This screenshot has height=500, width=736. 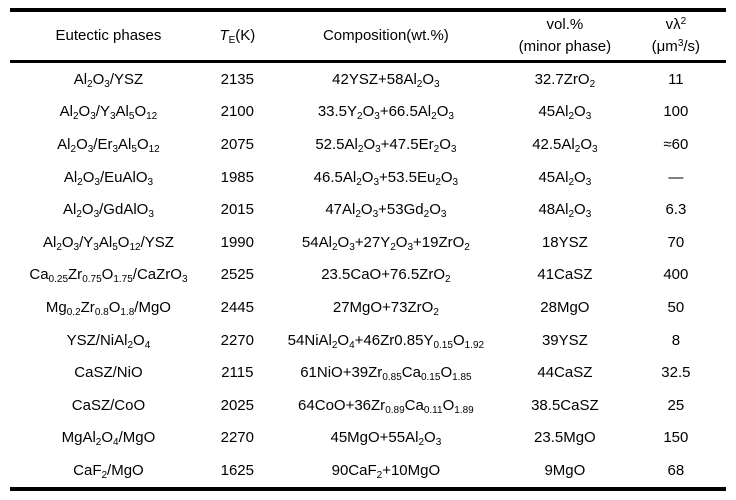 I want to click on cell-phases: Al2O3/EuAlO3, so click(x=108, y=178).